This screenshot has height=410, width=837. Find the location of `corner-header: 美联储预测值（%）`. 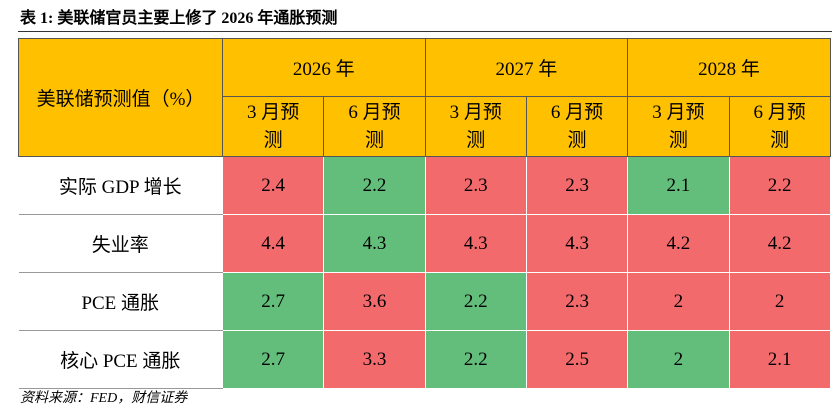

corner-header: 美联储预测值（%） is located at coordinates (120, 97).